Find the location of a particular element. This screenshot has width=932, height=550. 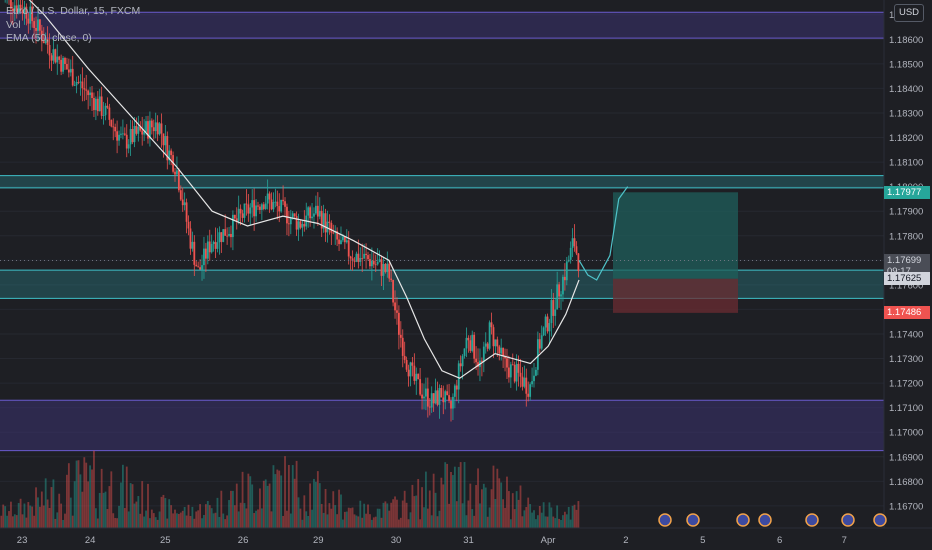

event-markers is located at coordinates (772, 520).